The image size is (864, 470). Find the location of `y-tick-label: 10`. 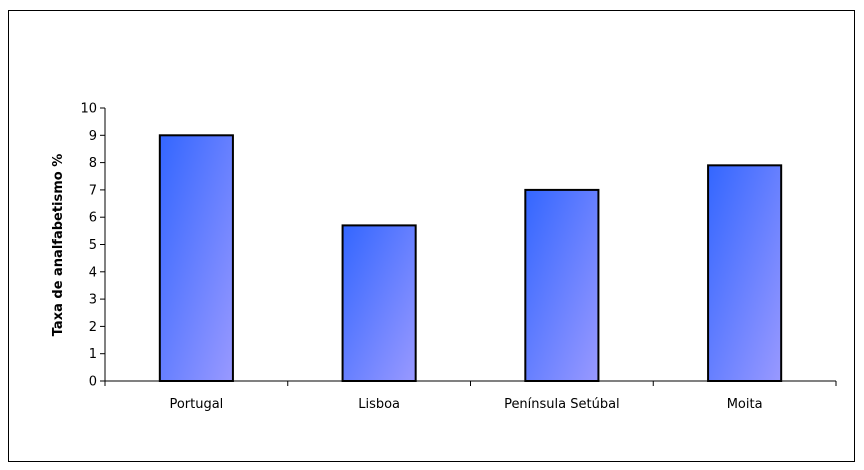

y-tick-label: 10 is located at coordinates (88, 109).